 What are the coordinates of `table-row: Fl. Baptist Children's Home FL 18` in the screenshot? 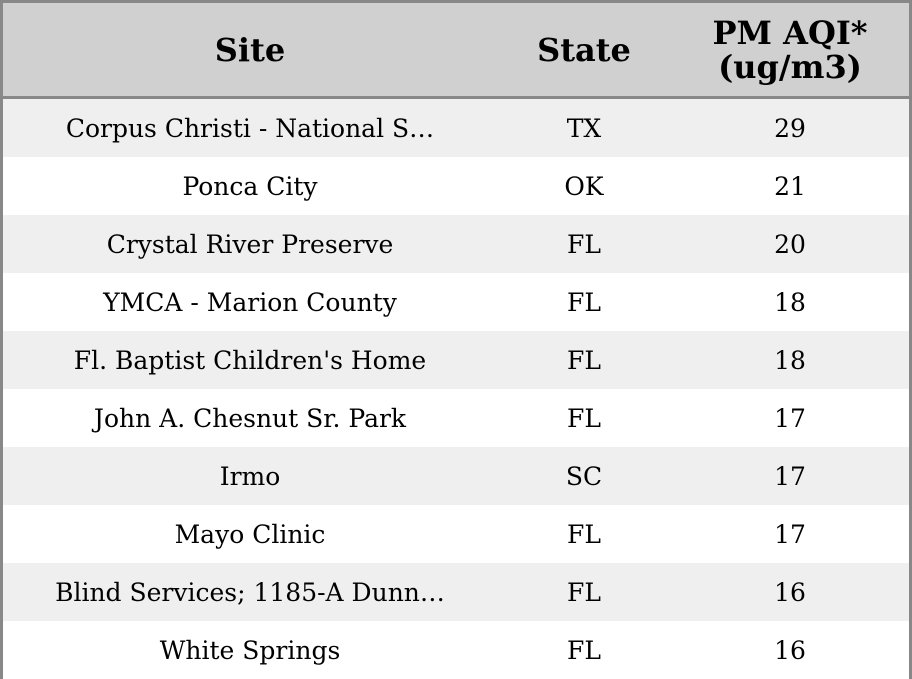 It's located at (456, 360).